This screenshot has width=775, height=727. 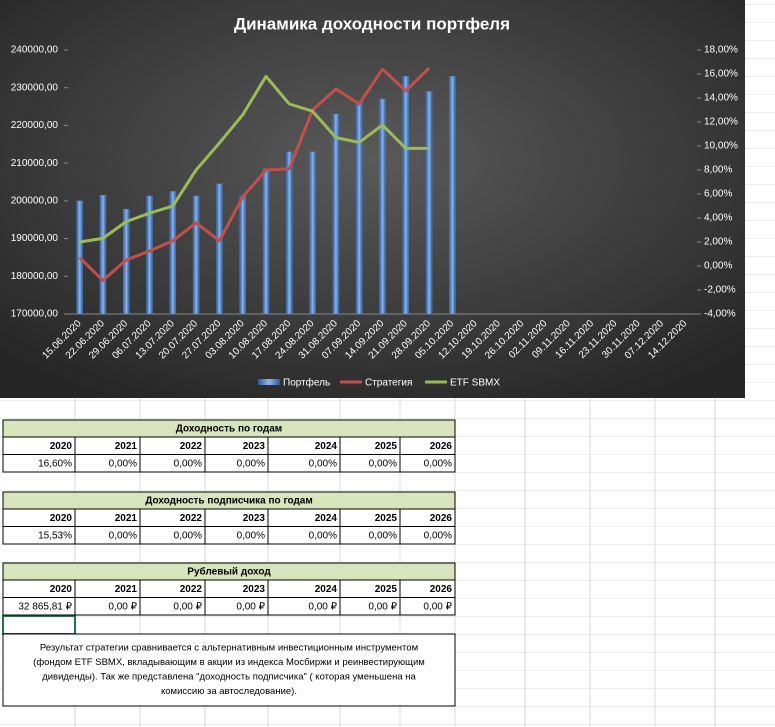 What do you see at coordinates (720, 314) in the screenshot?
I see `y2-tick-label: -4,00%` at bounding box center [720, 314].